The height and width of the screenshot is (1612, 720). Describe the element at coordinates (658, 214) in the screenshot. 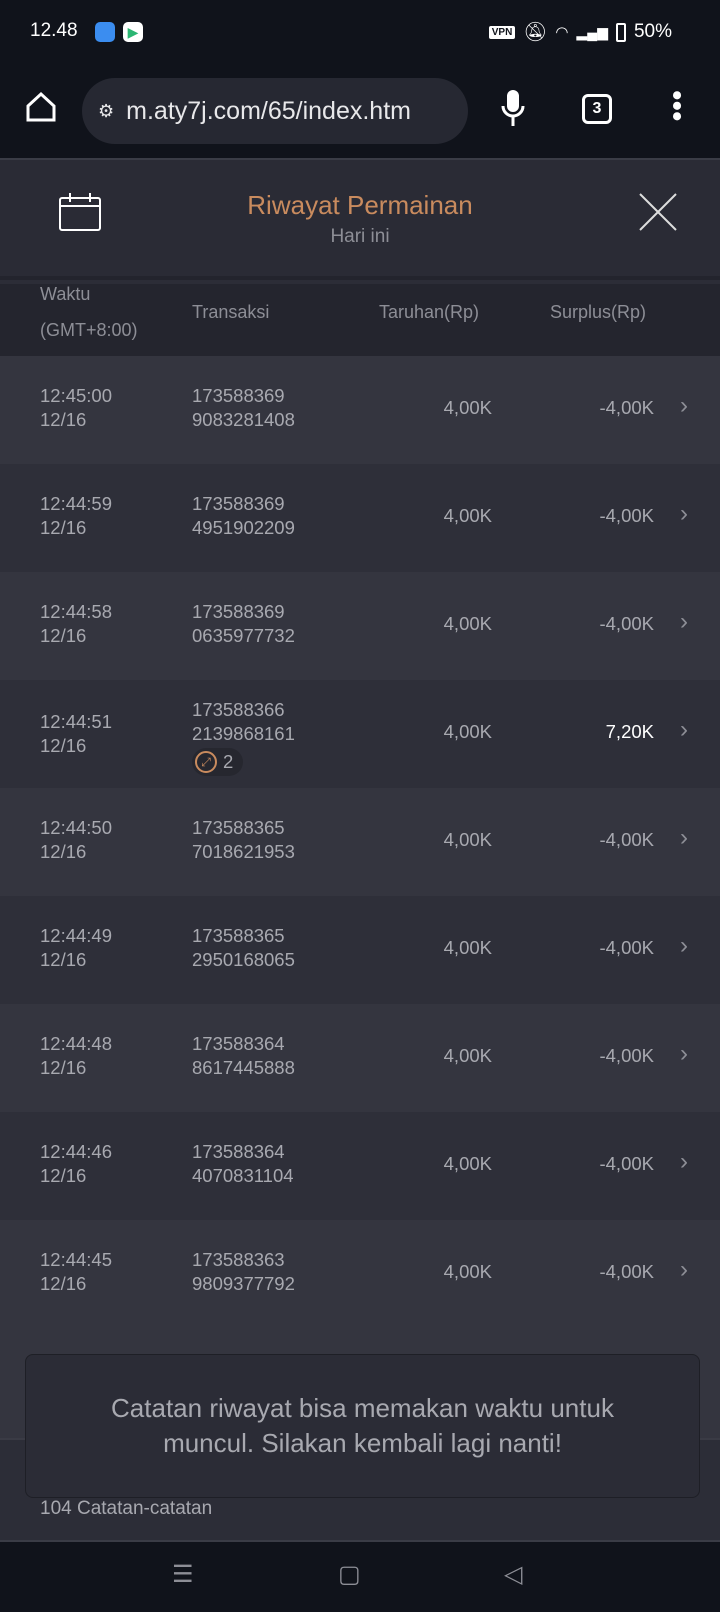

I see `close-icon` at that location.